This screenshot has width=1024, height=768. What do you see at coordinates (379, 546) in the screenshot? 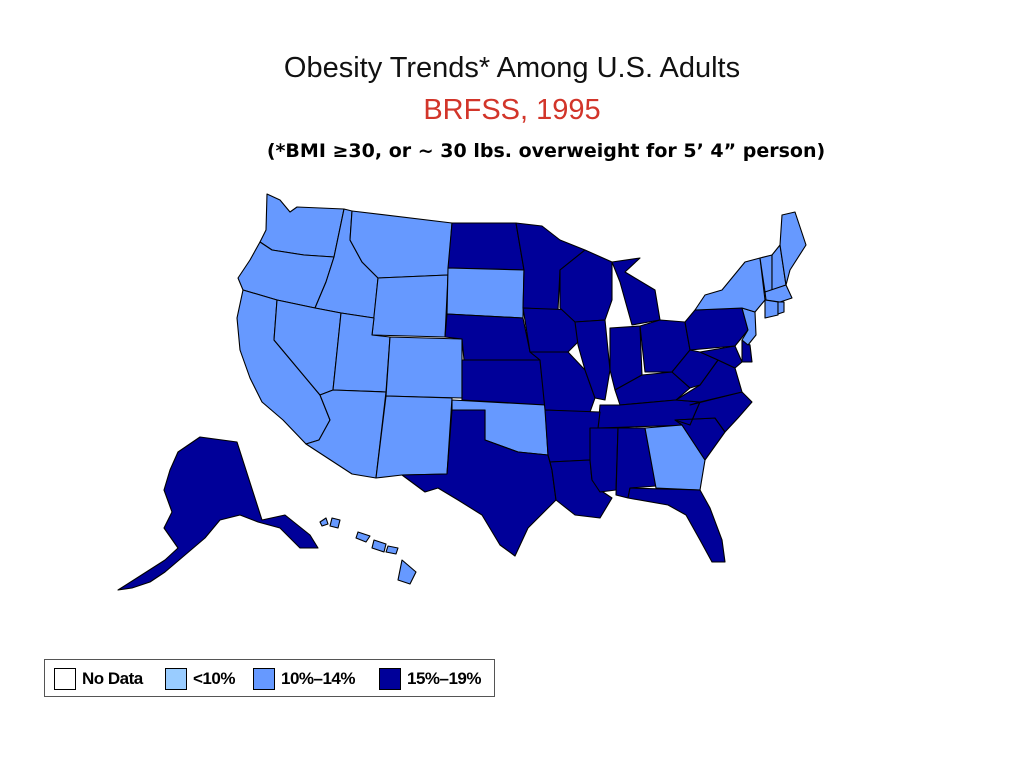
I see `state-HI-maui` at bounding box center [379, 546].